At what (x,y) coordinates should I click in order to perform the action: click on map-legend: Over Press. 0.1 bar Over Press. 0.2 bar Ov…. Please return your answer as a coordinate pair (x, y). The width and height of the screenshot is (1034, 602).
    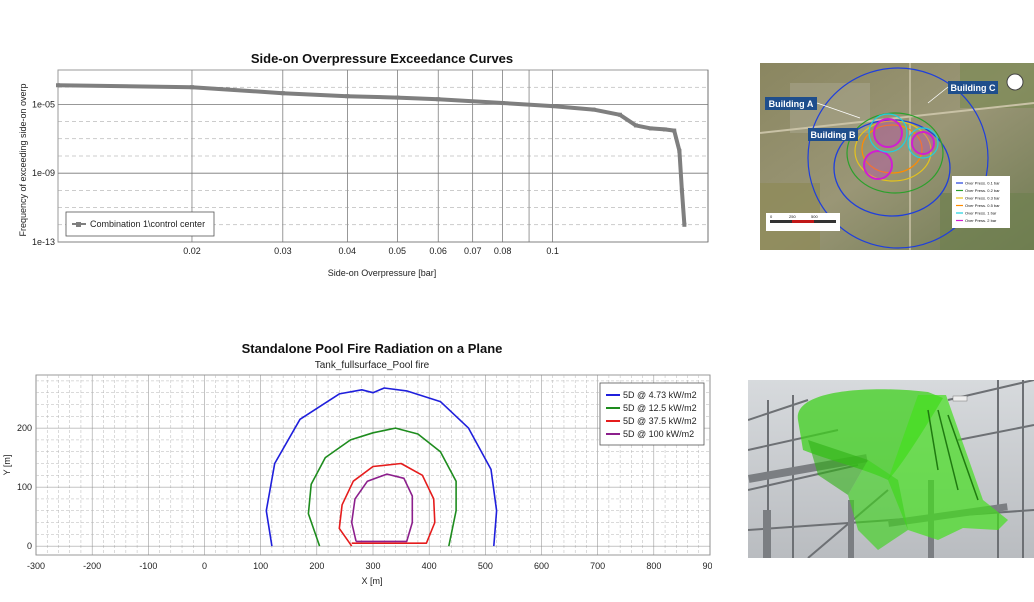
    Looking at the image, I should click on (981, 202).